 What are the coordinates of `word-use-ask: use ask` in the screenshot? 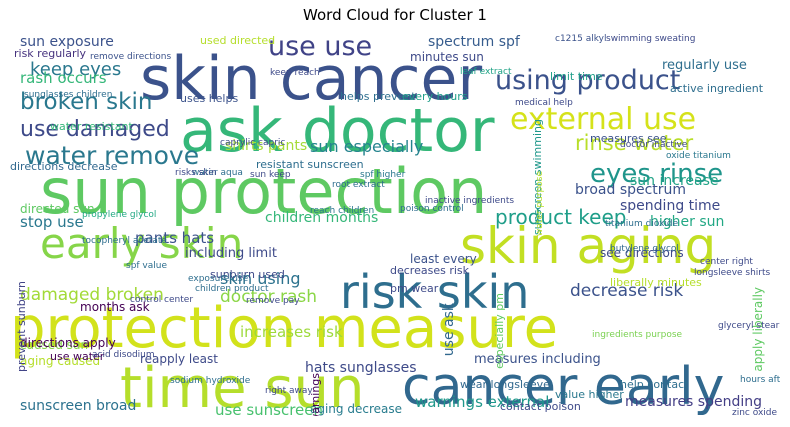 It's located at (449, 330).